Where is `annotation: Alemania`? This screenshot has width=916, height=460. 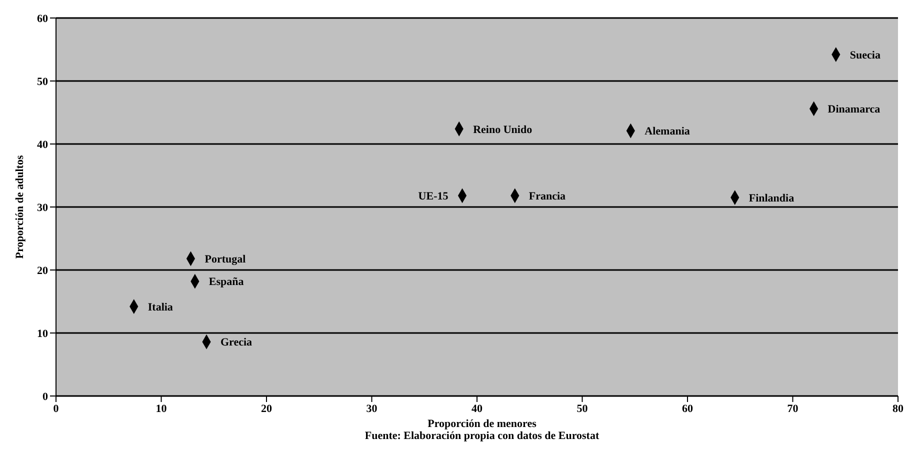
annotation: Alemania is located at coordinates (667, 132).